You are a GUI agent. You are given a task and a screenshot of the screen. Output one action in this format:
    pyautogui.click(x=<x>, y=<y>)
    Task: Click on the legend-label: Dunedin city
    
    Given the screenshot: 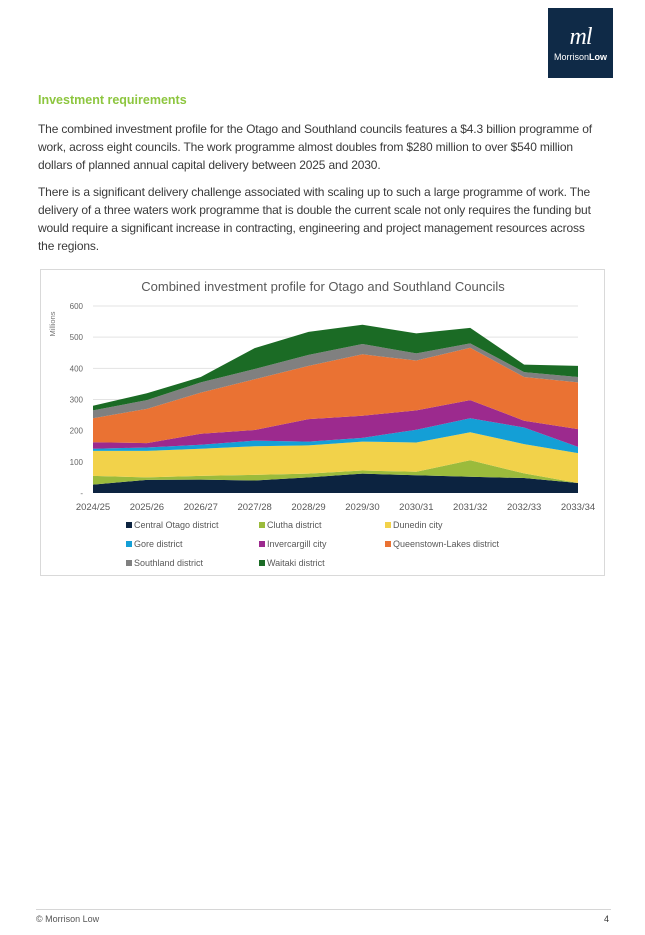 What is the action you would take?
    pyautogui.click(x=418, y=525)
    